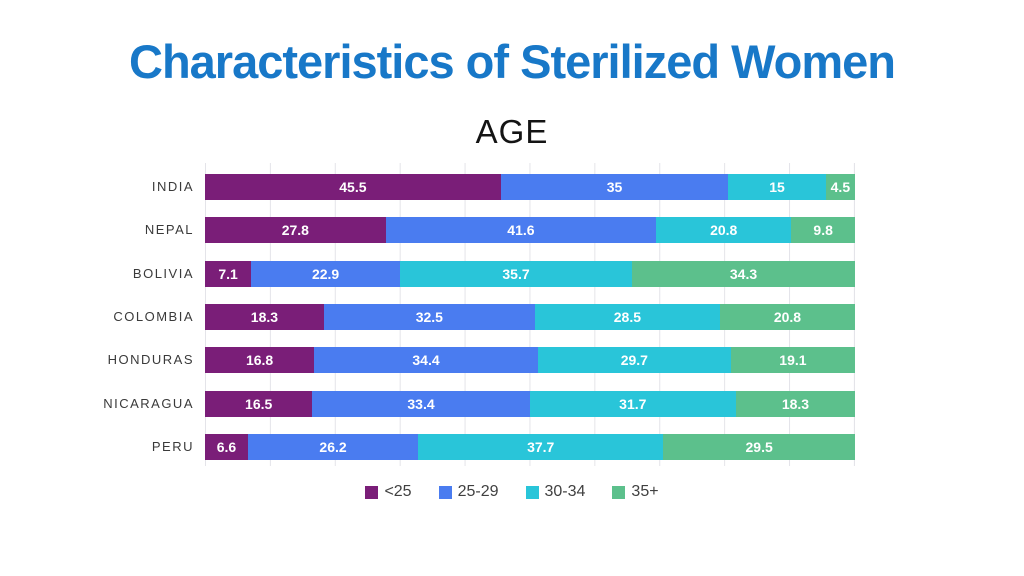 This screenshot has width=1024, height=576. I want to click on stacked-bar: 16.8 34.4 29.7 19.1, so click(530, 360).